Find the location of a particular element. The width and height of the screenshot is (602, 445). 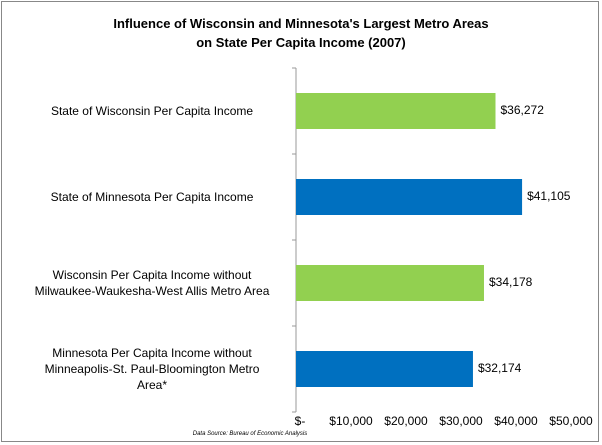

x-tick-label: $- is located at coordinates (300, 421).